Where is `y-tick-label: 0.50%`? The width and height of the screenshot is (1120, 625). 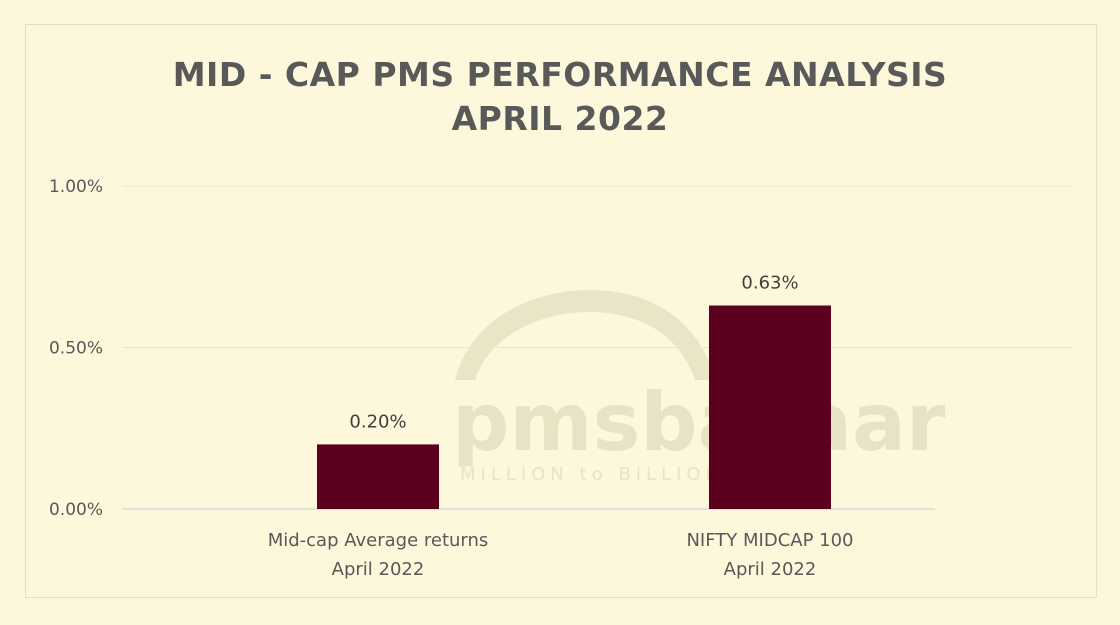
y-tick-label: 0.50% is located at coordinates (76, 349).